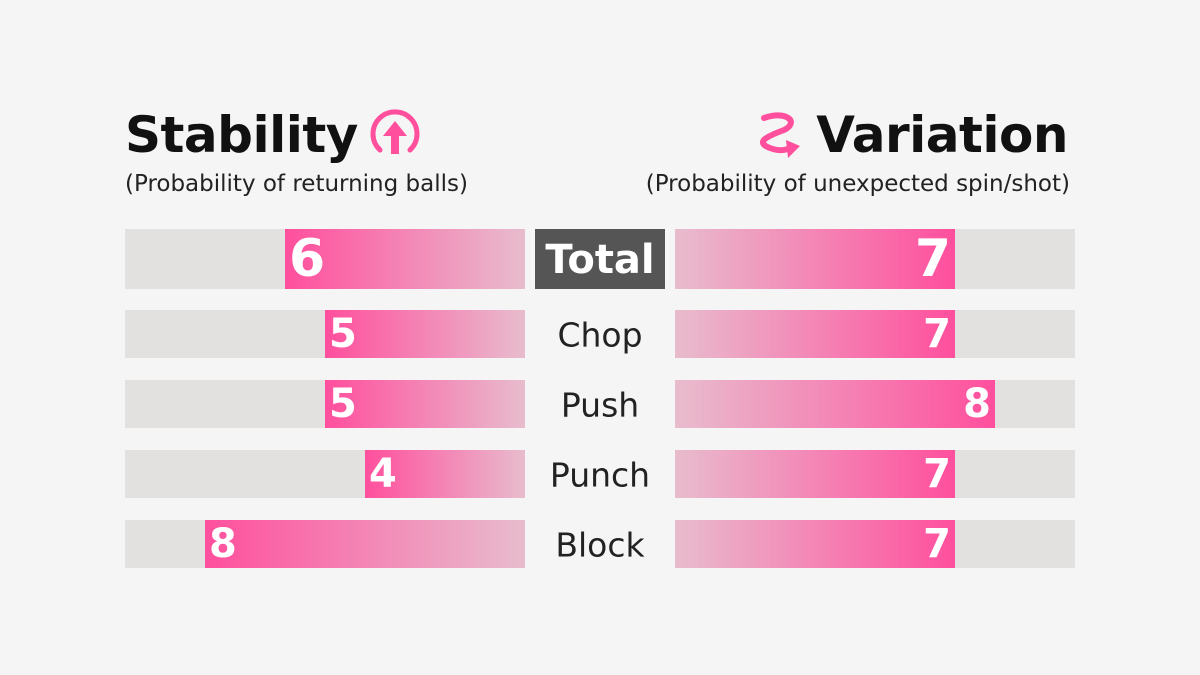 Image resolution: width=1200 pixels, height=675 pixels. I want to click on stability-value-block: 8, so click(223, 544).